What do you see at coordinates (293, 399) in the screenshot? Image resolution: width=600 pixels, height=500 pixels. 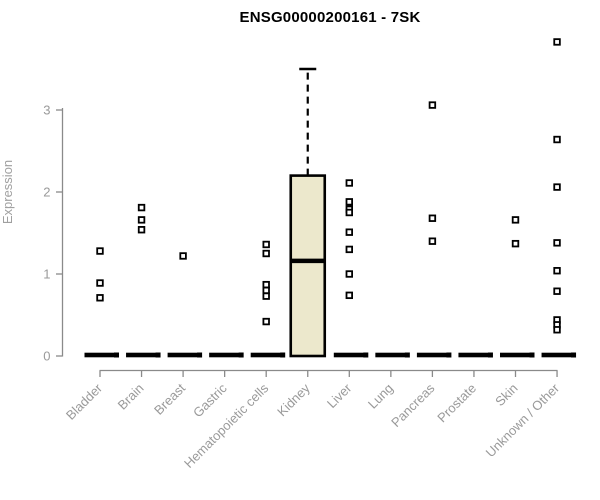 I see `x-tick-label: Kidney` at bounding box center [293, 399].